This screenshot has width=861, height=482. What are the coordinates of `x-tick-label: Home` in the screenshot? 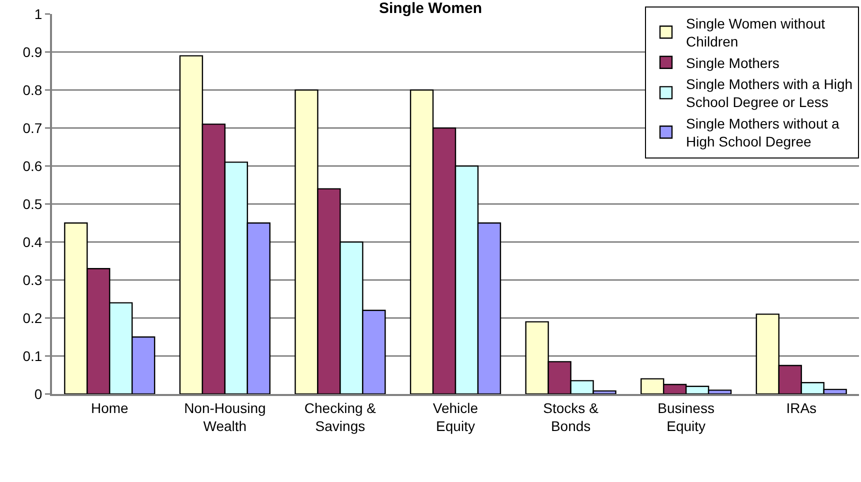 It's located at (109, 408).